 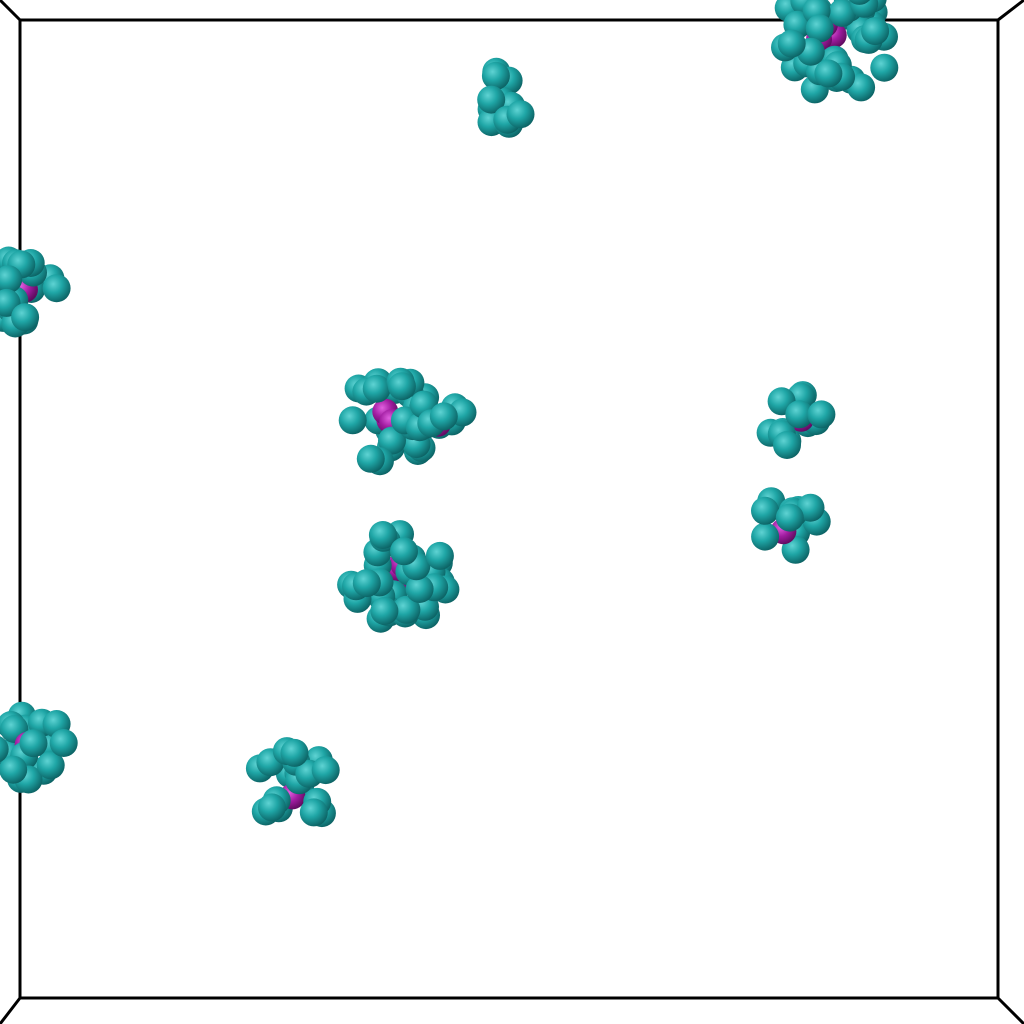 I want to click on cluster-left-upper, so click(x=35, y=292).